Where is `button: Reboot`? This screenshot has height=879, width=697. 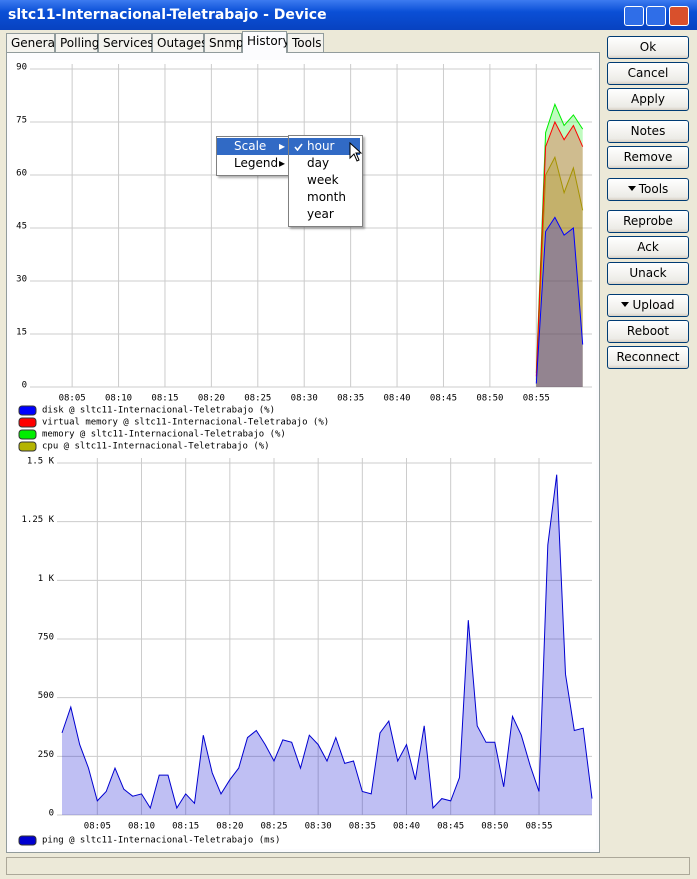 button: Reboot is located at coordinates (648, 331).